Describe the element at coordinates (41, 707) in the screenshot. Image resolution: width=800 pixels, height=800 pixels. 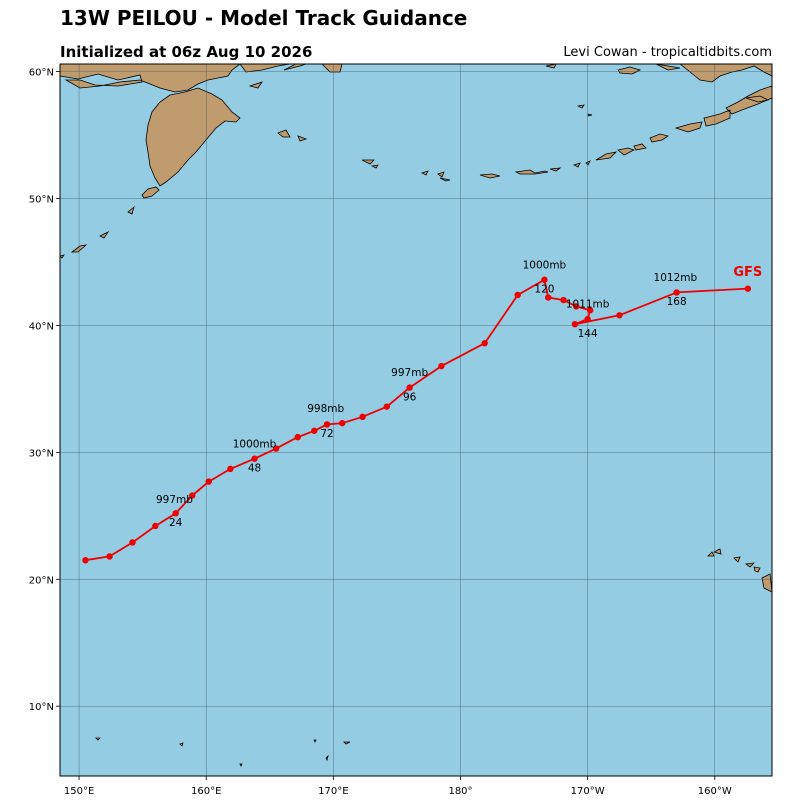
I see `y-tick-label: 10°N` at that location.